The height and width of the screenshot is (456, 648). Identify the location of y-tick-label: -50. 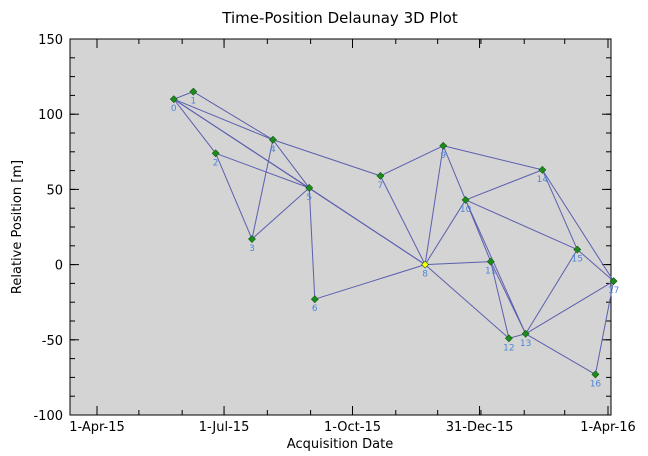
(52, 341).